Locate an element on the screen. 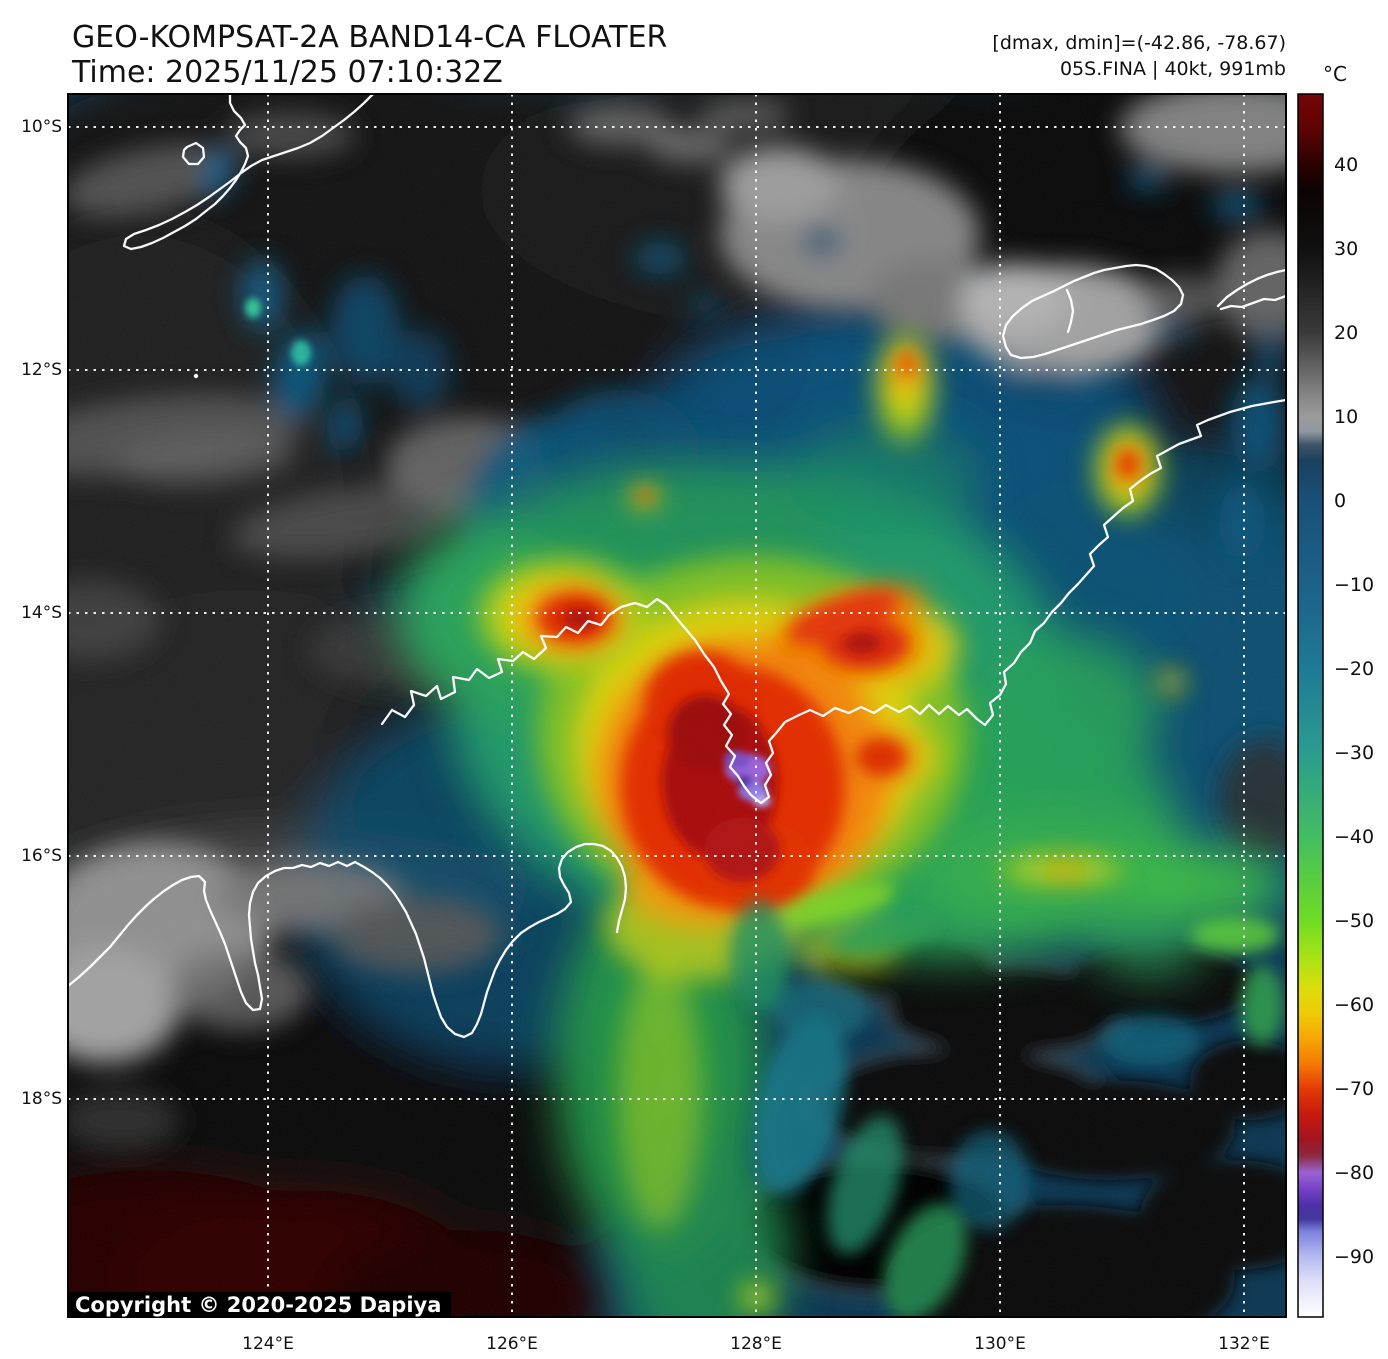 This screenshot has width=1388, height=1359. lon-tick-label: 130°E is located at coordinates (1000, 1344).